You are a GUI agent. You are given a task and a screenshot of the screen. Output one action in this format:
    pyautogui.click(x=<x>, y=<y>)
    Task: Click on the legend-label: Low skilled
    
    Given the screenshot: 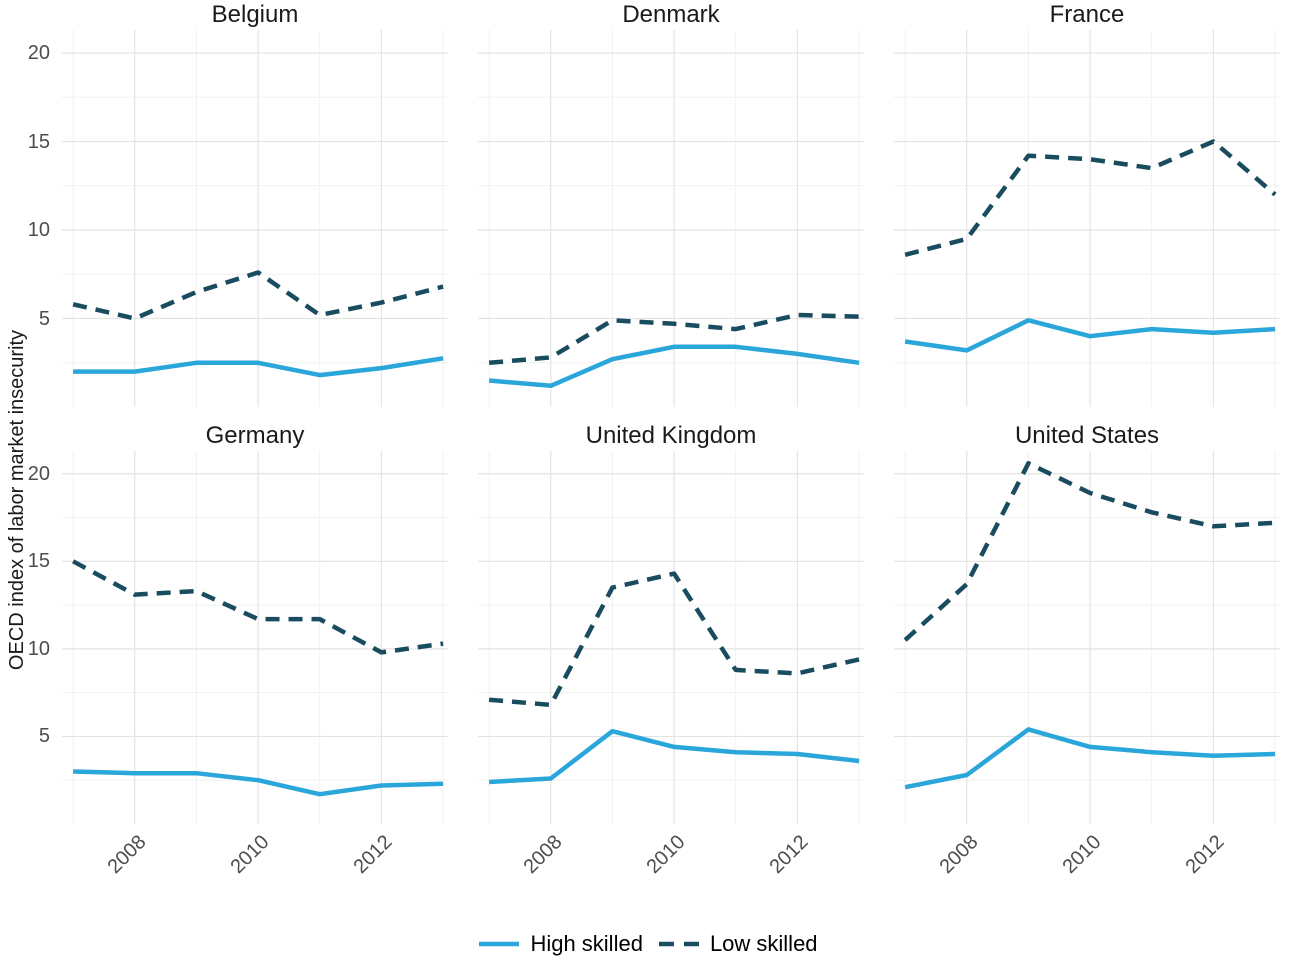 What is the action you would take?
    pyautogui.click(x=763, y=943)
    